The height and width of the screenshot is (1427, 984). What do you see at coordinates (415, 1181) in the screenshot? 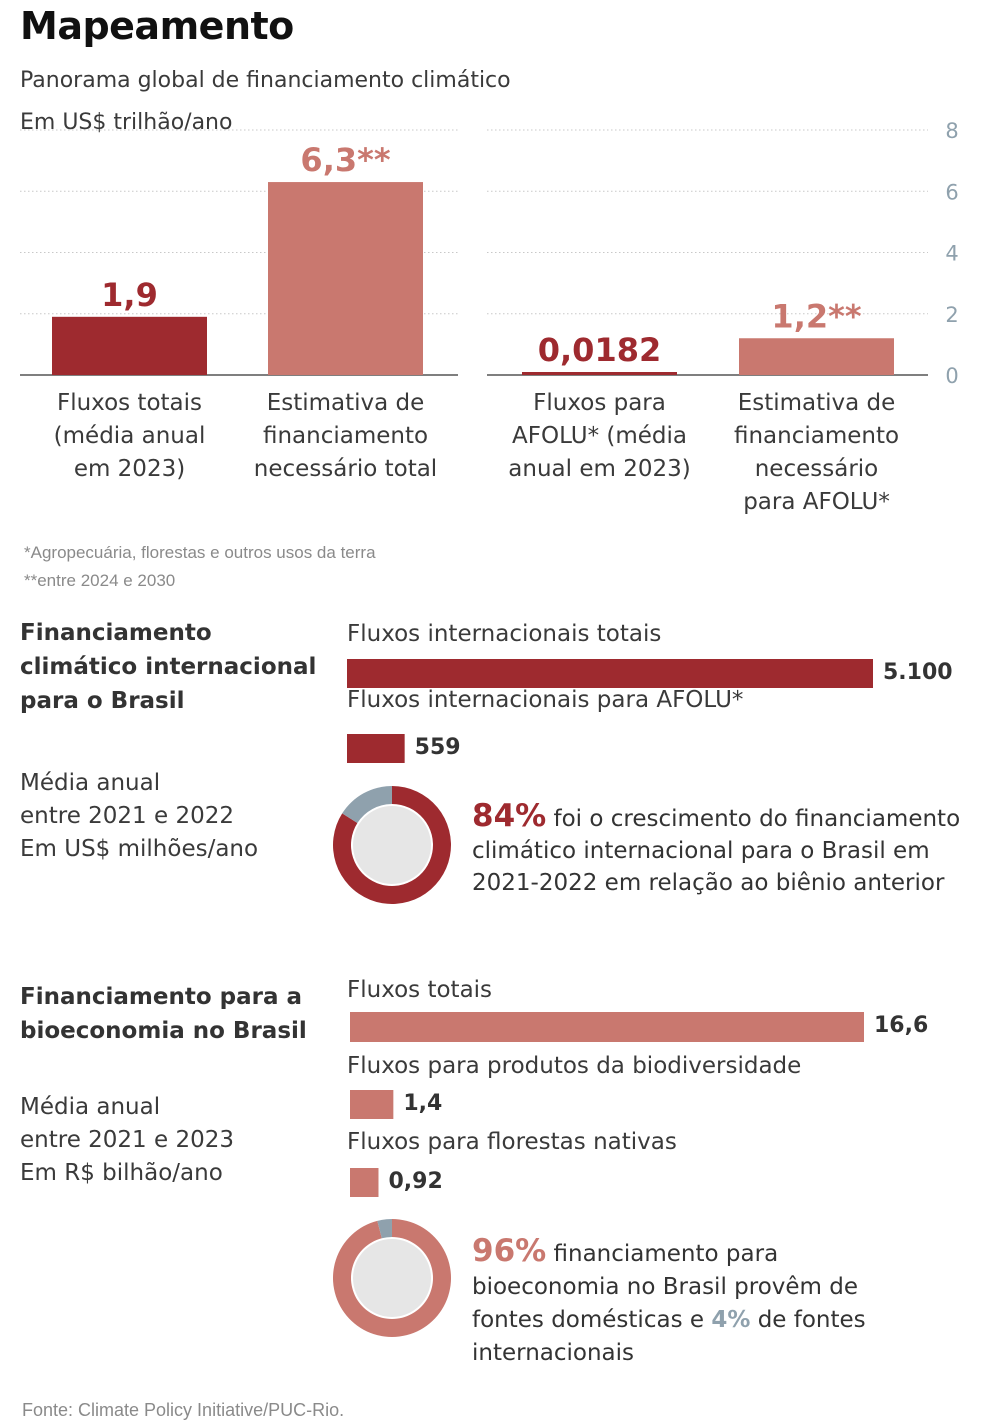
I see `bar-value-bio-forests: 0,92` at bounding box center [415, 1181].